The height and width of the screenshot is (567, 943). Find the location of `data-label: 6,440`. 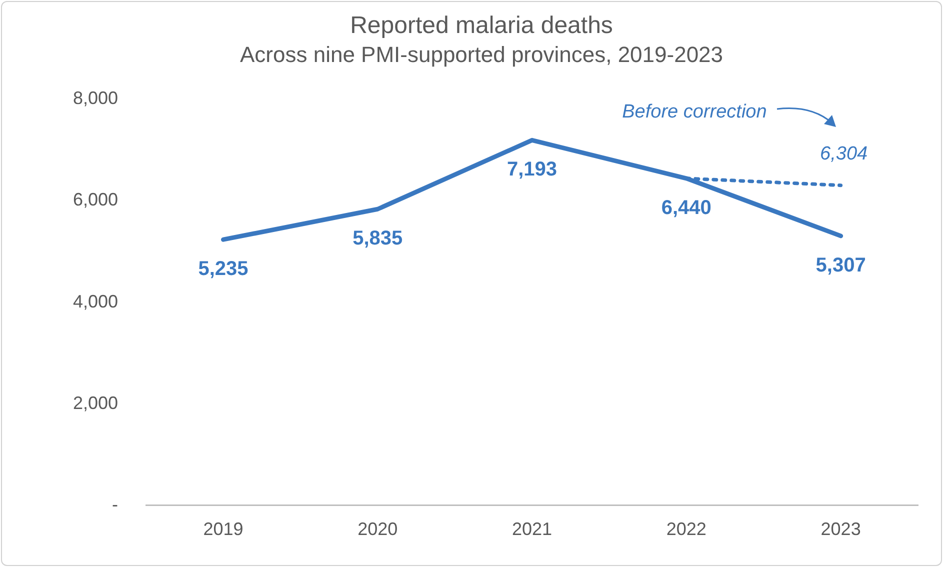

data-label: 6,440 is located at coordinates (686, 207).